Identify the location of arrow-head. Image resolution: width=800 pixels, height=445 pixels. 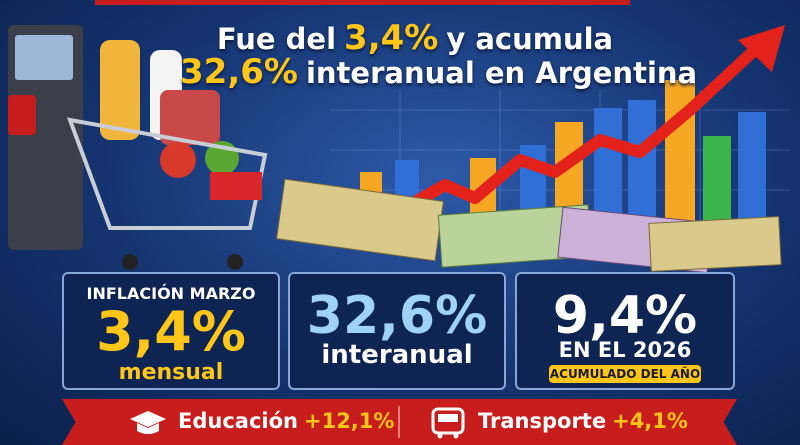
(761, 48).